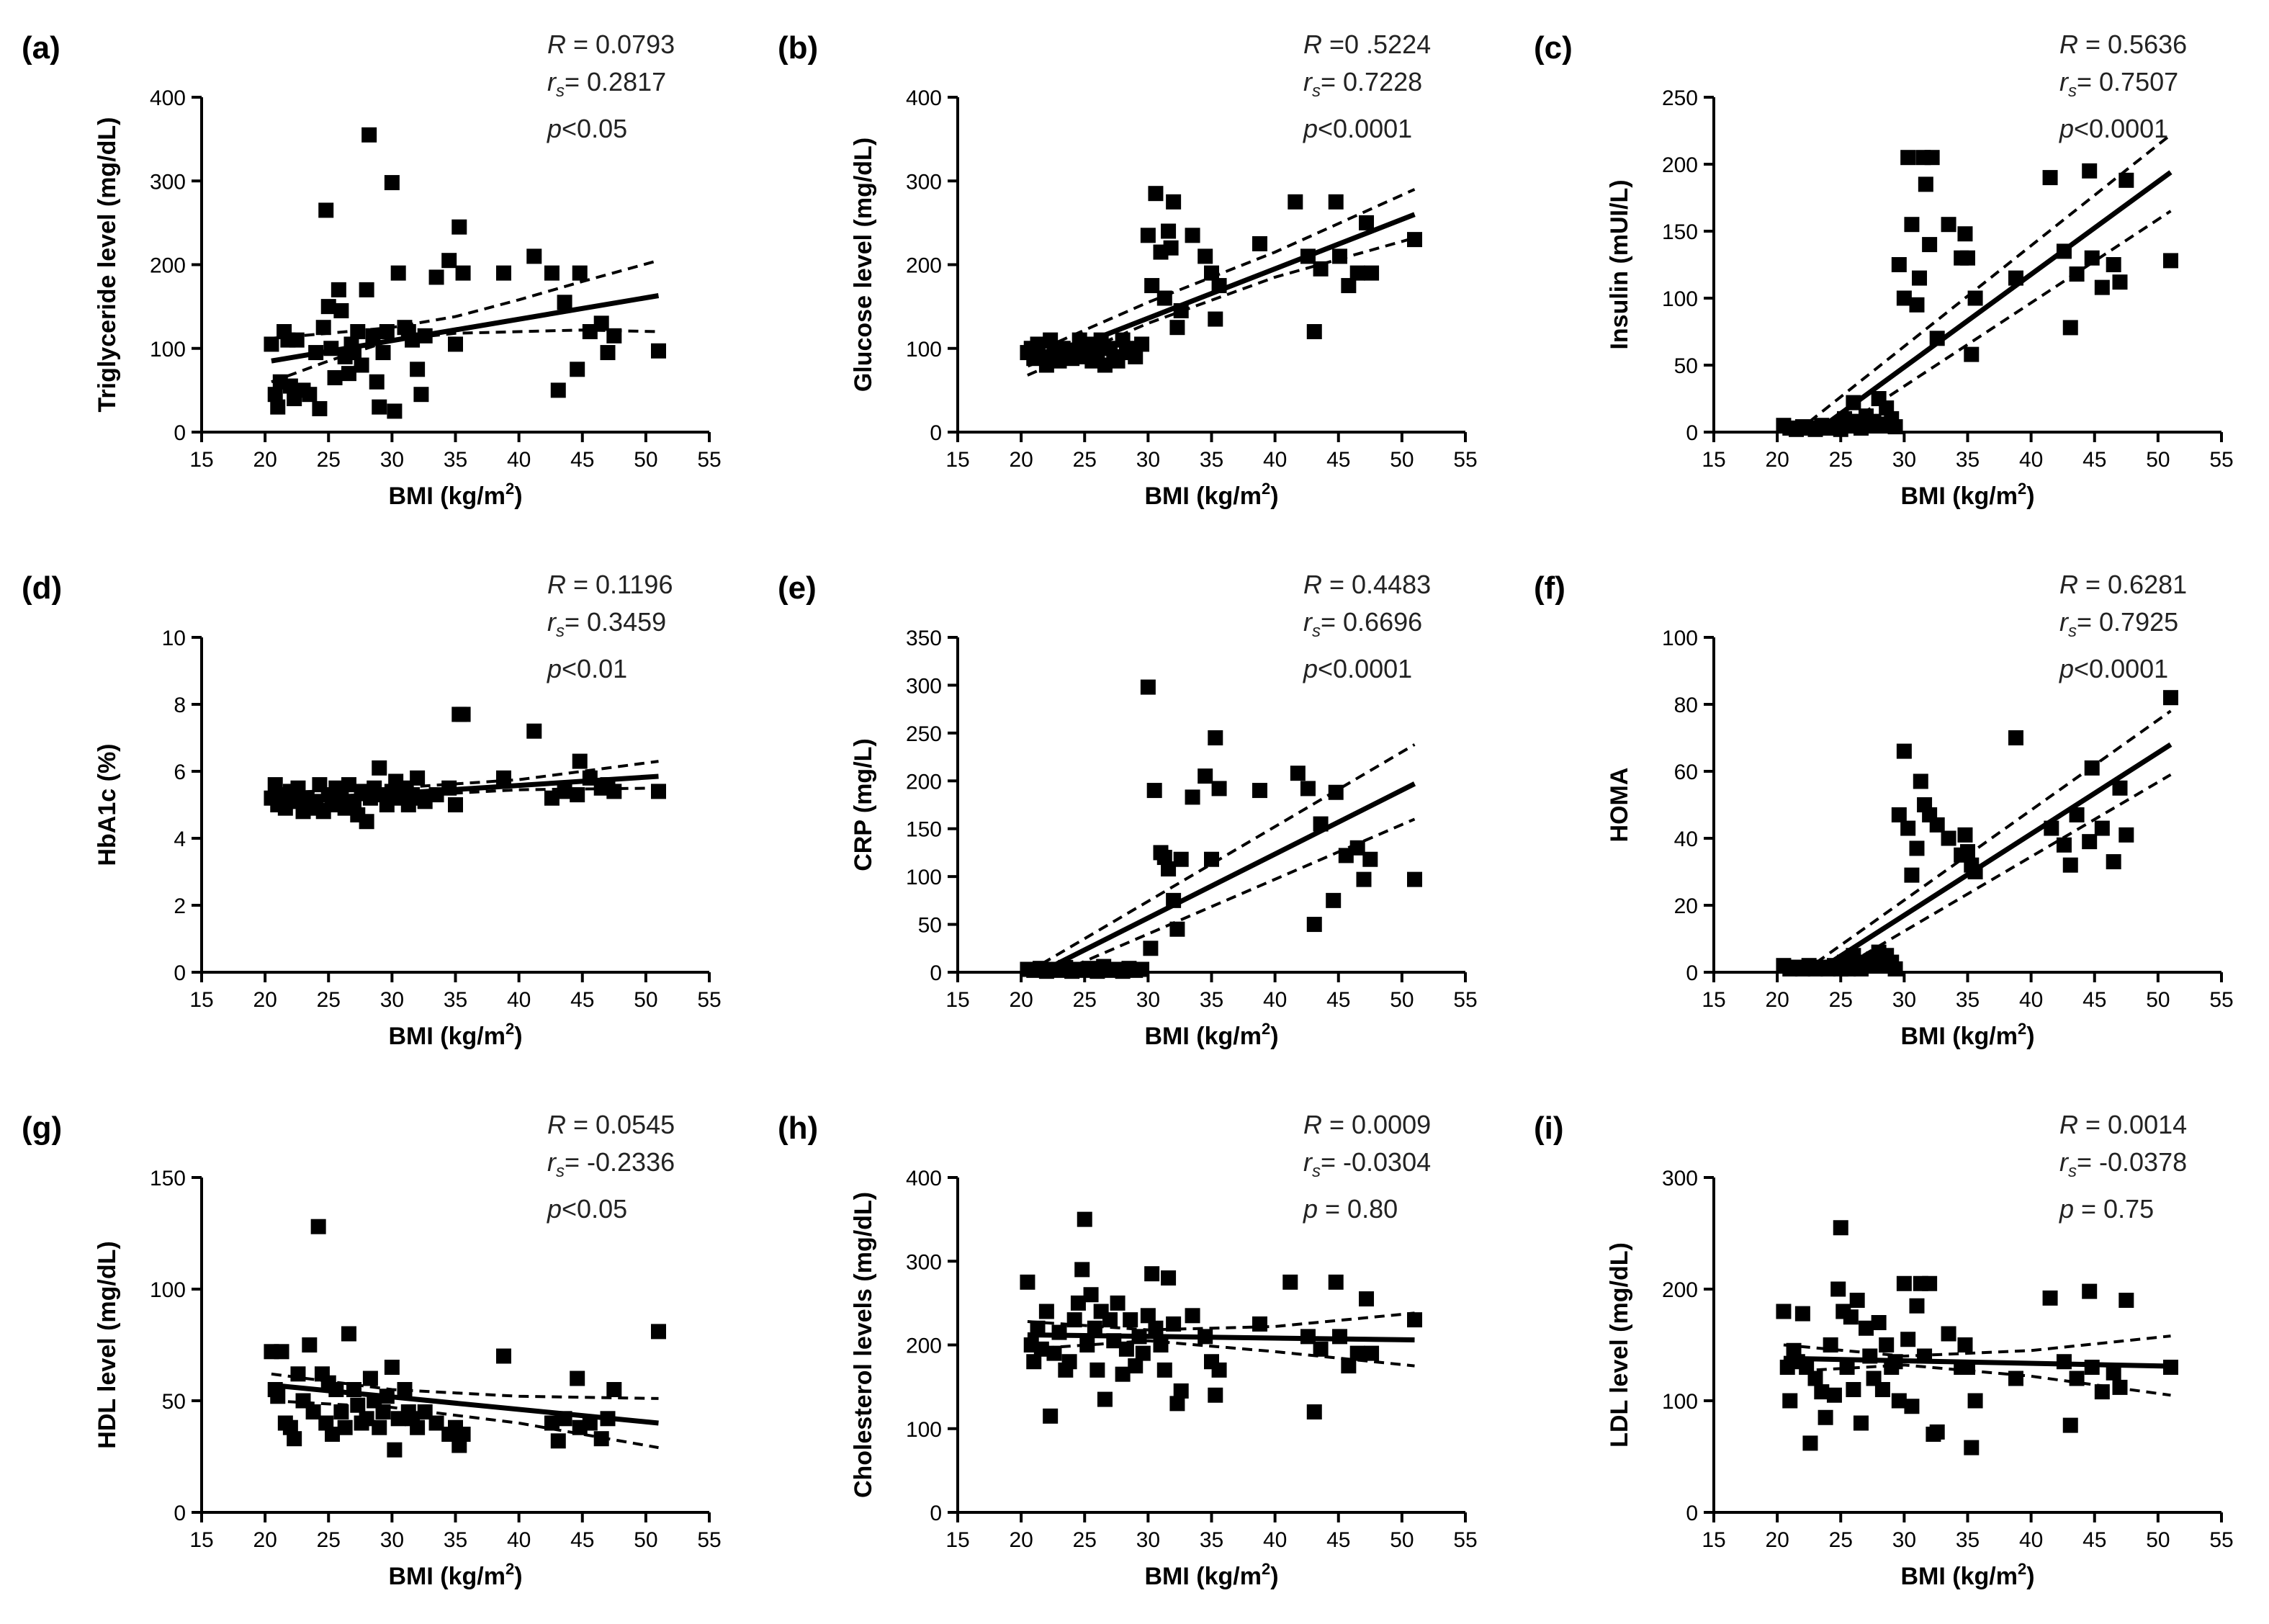  Describe the element at coordinates (616, 82) in the screenshot. I see `stat-rs-value: = 0.2817` at that location.